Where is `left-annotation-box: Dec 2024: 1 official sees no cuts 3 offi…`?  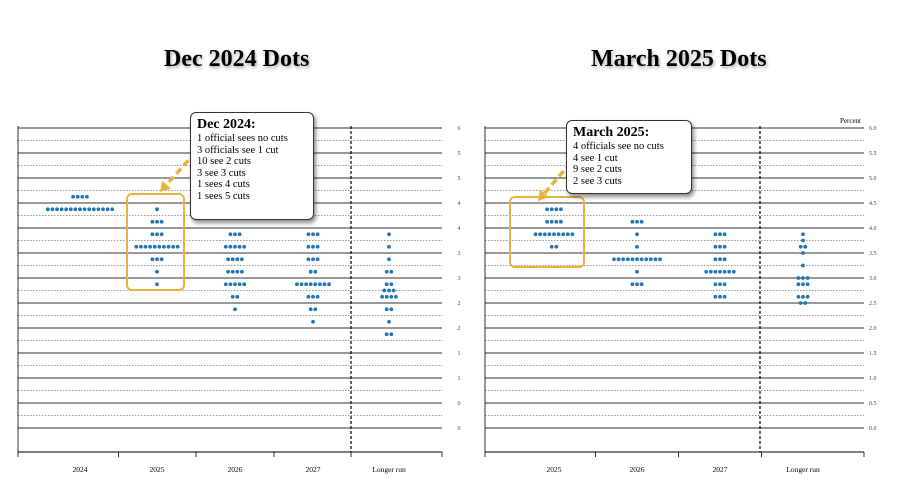 left-annotation-box: Dec 2024: 1 official sees no cuts 3 offi… is located at coordinates (252, 166).